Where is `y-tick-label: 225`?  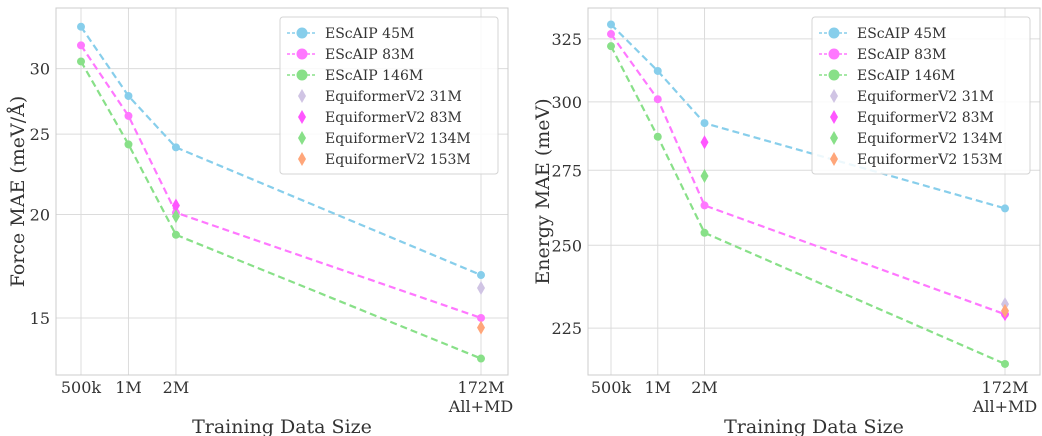
y-tick-label: 225 is located at coordinates (566, 328).